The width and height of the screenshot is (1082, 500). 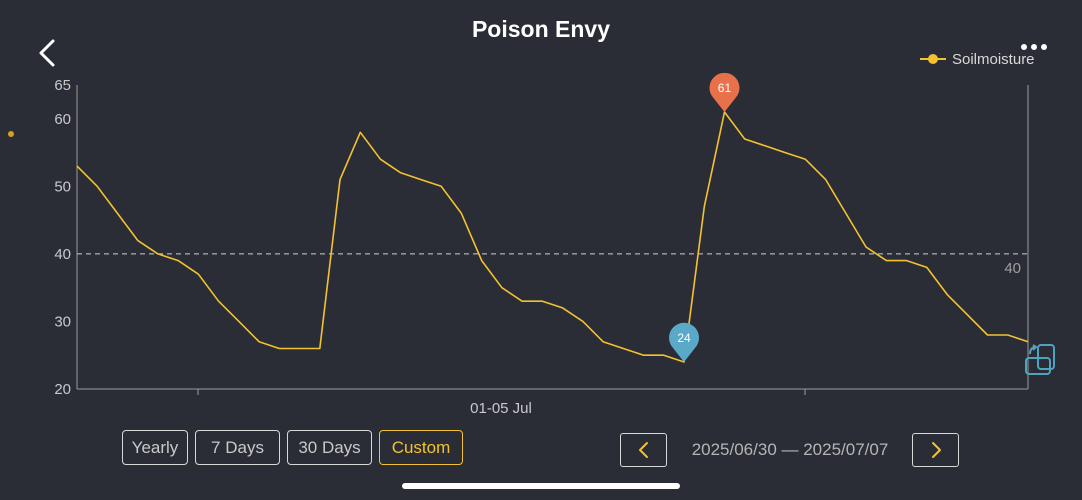 I want to click on y-tick-label: 60, so click(x=62, y=119).